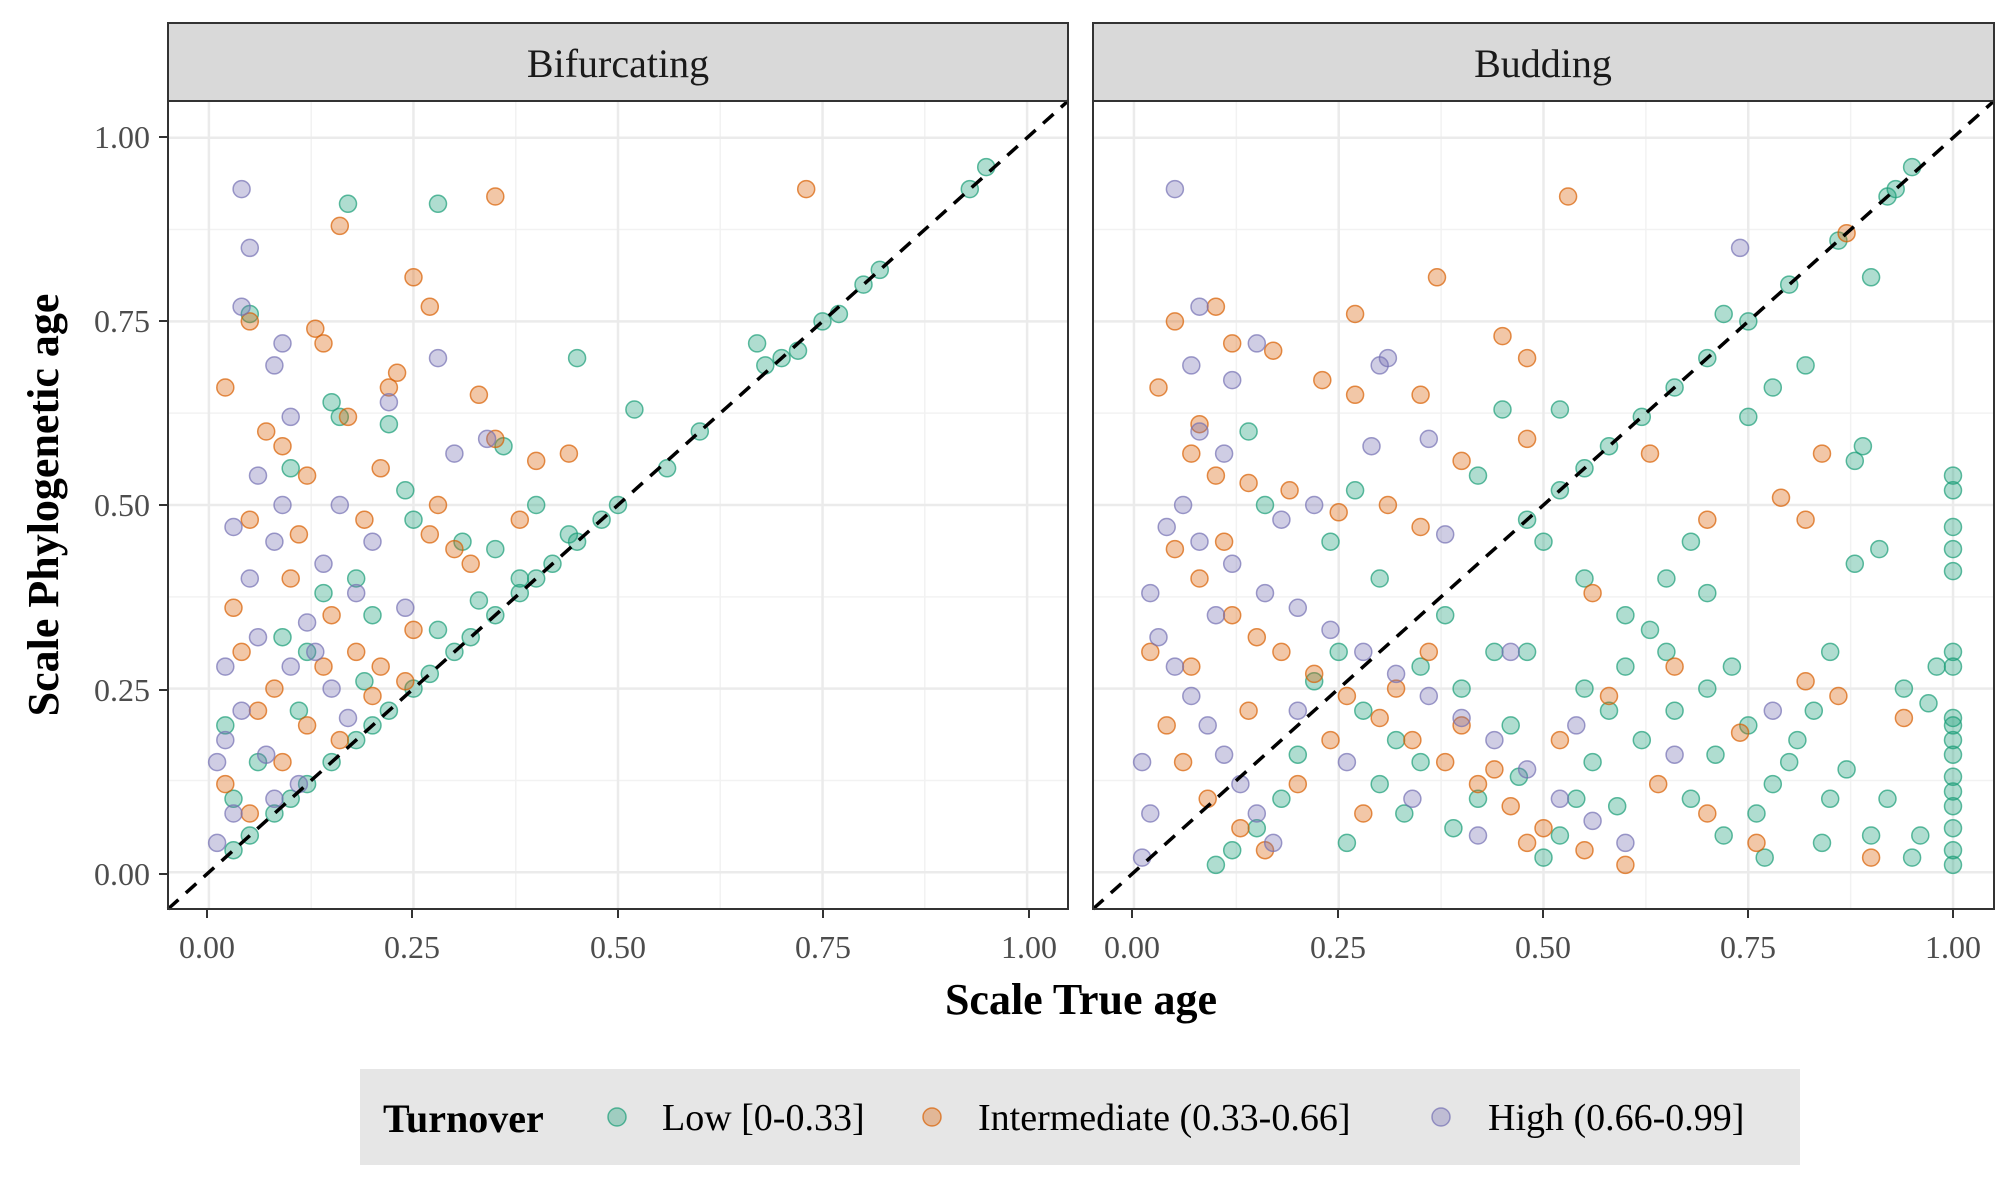 The width and height of the screenshot is (2007, 1181). Describe the element at coordinates (932, 1117) in the screenshot. I see `legend-key-intermediate` at that location.